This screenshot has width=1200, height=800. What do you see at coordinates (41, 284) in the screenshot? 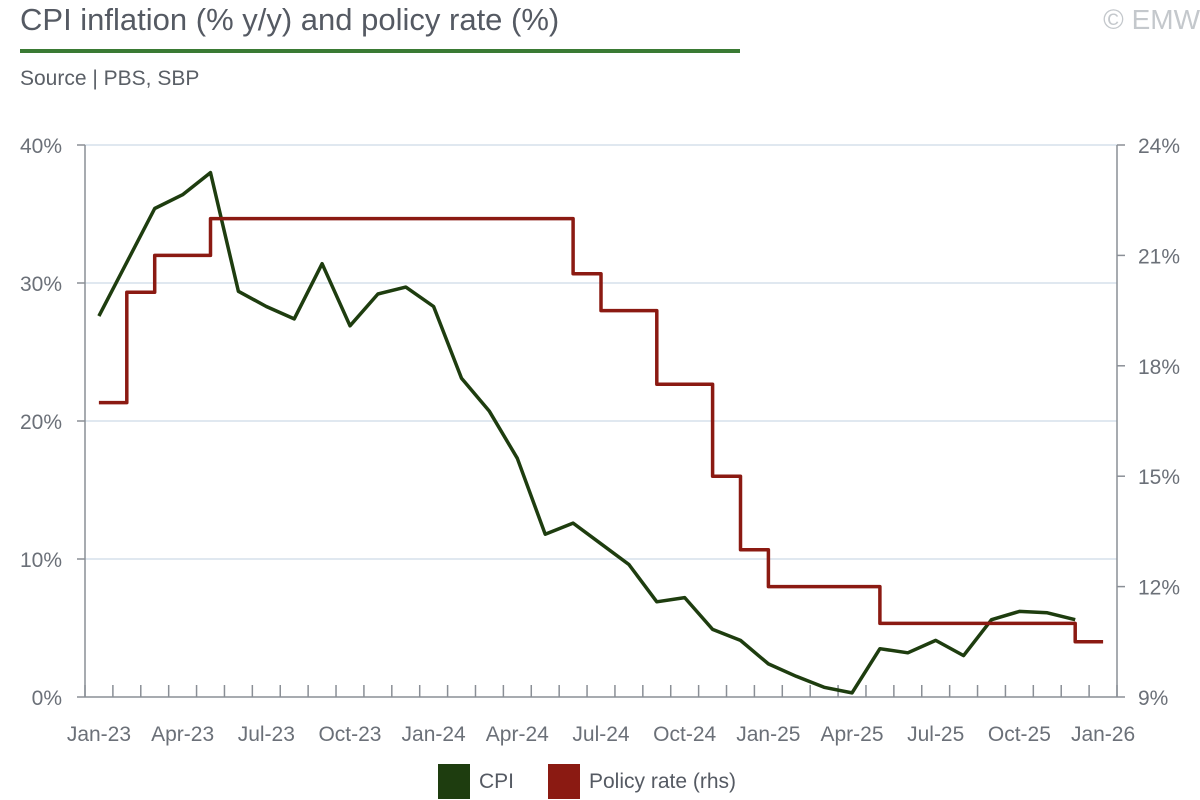
I see `y-left-tick-label: 30%` at bounding box center [41, 284].